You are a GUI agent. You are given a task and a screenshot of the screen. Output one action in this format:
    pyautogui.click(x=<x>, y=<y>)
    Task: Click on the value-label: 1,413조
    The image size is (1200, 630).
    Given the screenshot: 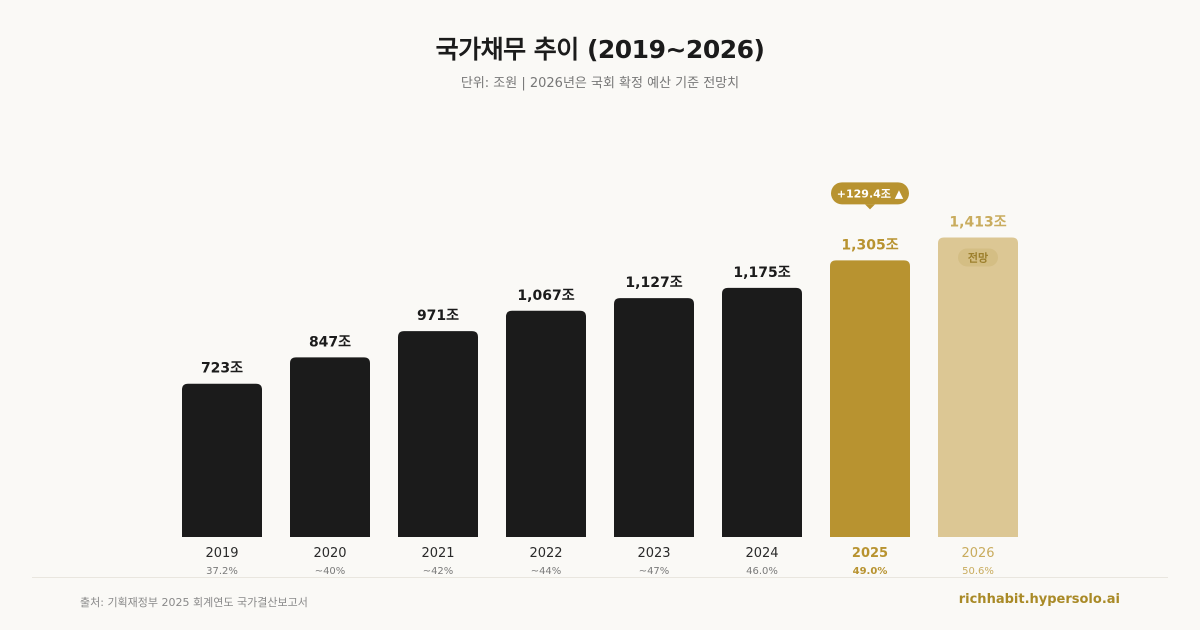 What is the action you would take?
    pyautogui.click(x=977, y=222)
    